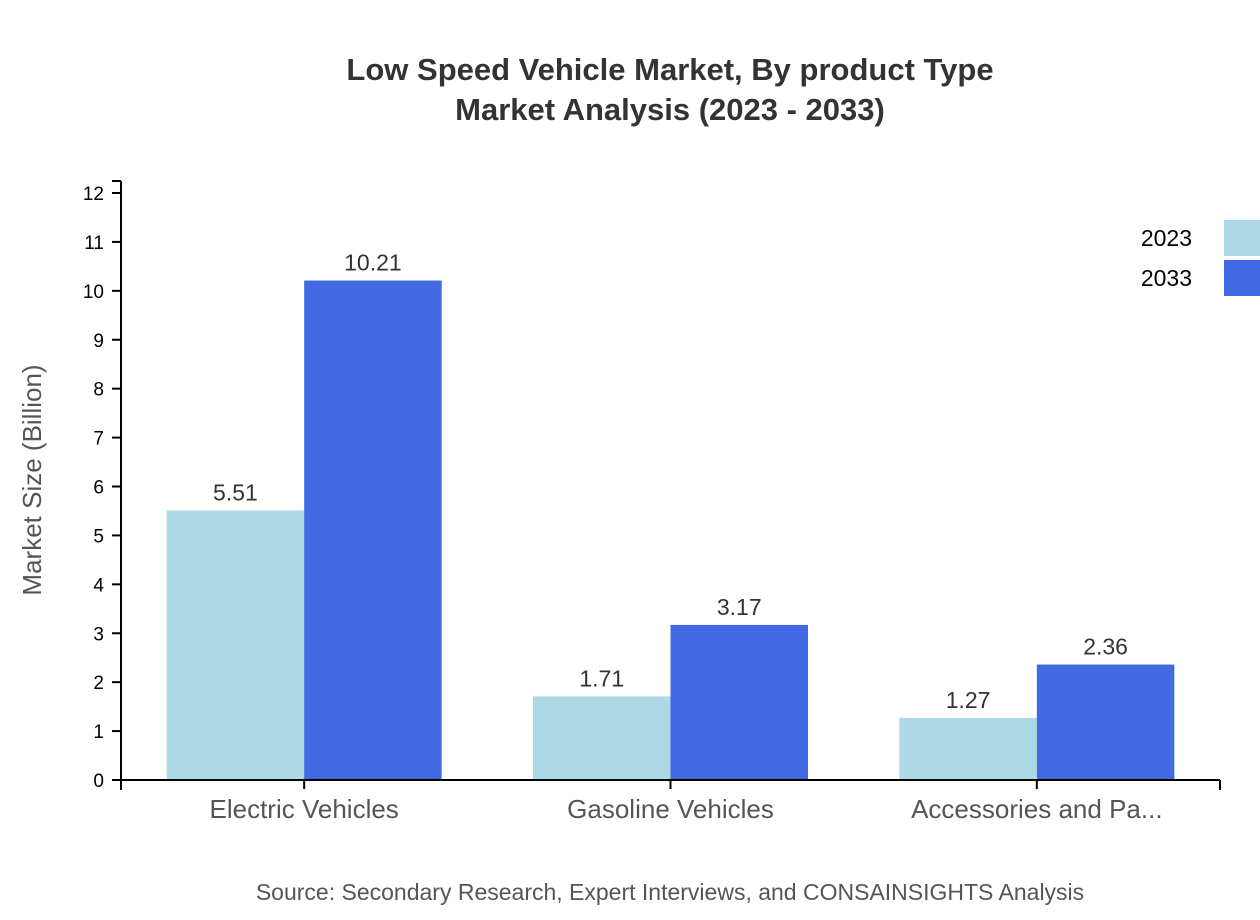 The width and height of the screenshot is (1260, 920). I want to click on y-tick-label: 3, so click(98, 634).